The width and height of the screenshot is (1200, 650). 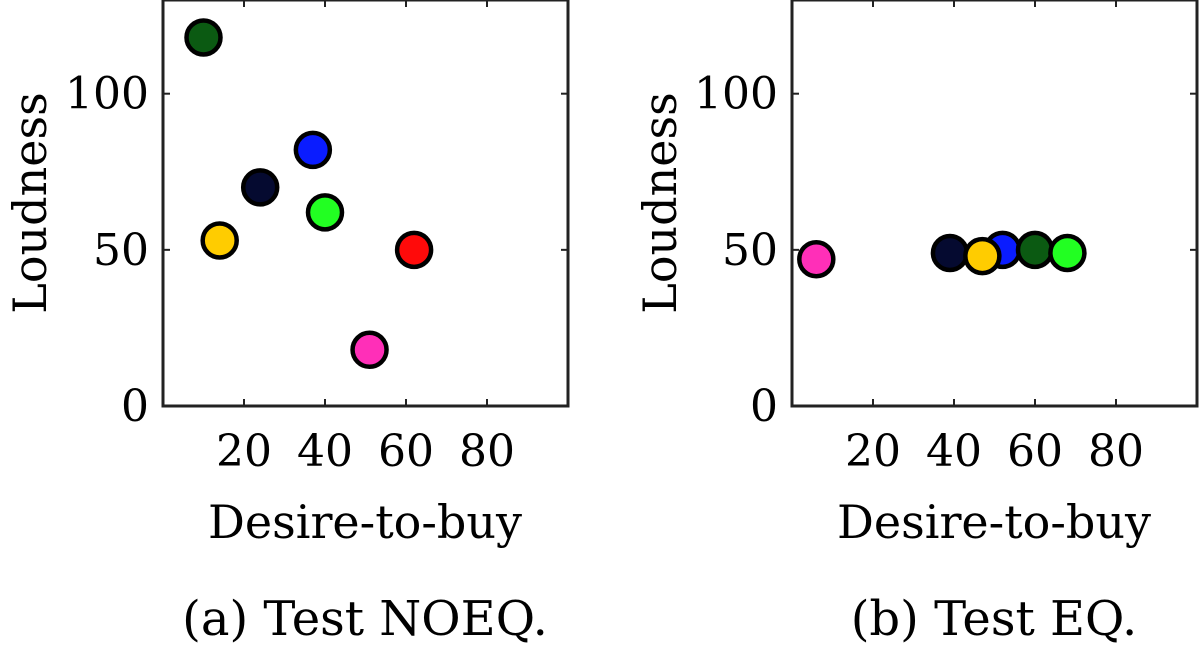 I want to click on subfigure-caption: (a) Test NOEQ., so click(x=365, y=619).